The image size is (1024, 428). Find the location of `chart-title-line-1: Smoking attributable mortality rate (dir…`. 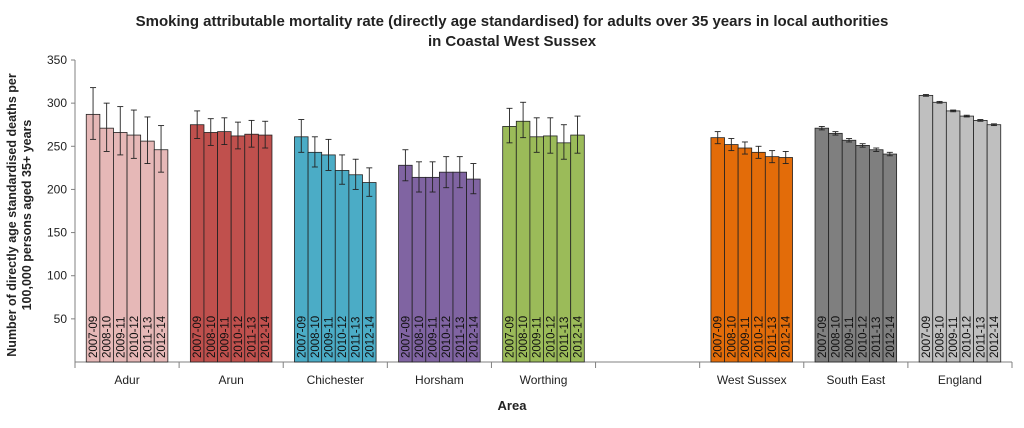

chart-title-line-1: Smoking attributable mortality rate (dir… is located at coordinates (512, 21).